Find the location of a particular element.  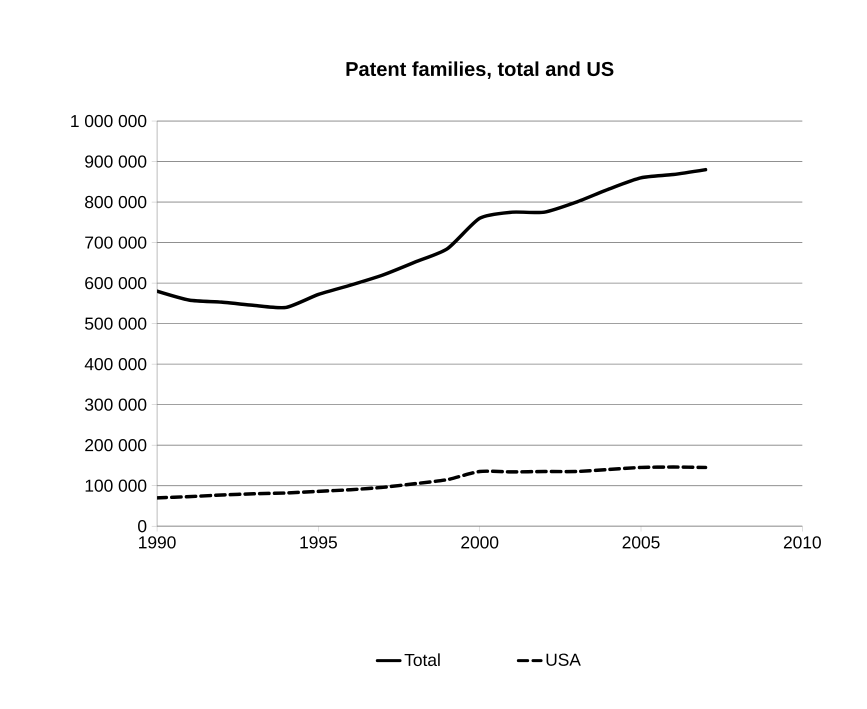

y-tick-label: 600 000 is located at coordinates (115, 283).